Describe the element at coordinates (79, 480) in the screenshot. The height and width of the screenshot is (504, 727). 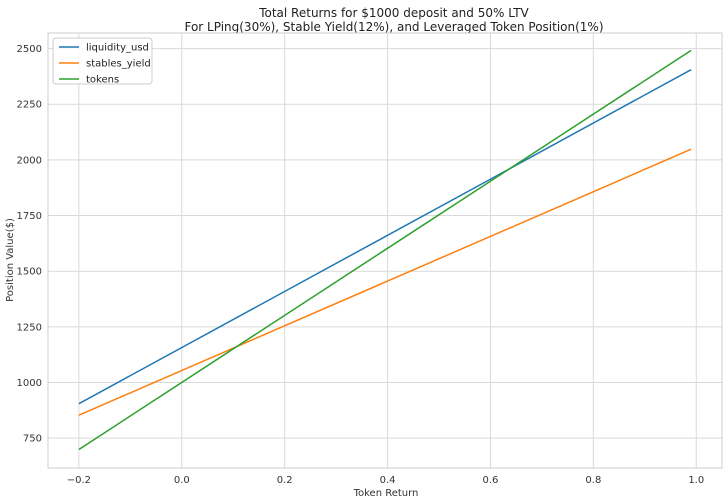
I see `x-tick-label: −0.2` at that location.